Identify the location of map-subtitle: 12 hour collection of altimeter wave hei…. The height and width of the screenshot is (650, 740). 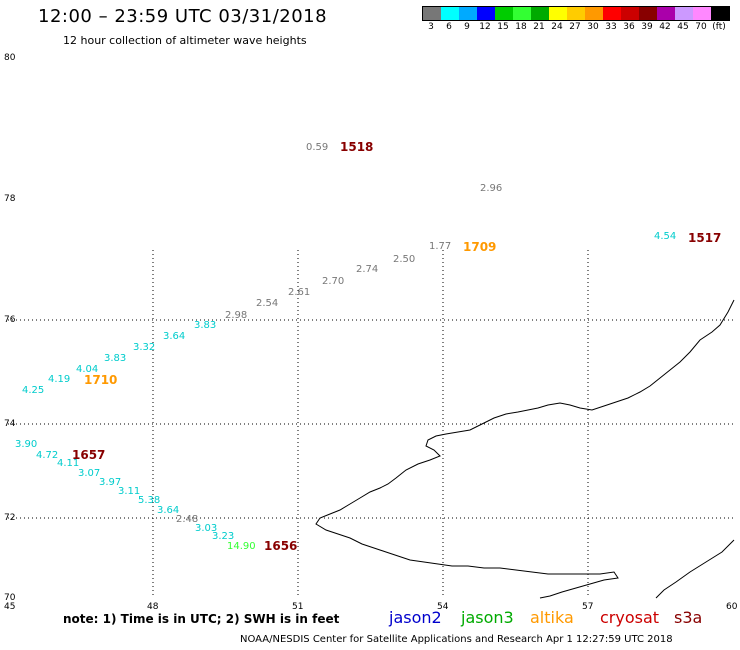
(185, 40).